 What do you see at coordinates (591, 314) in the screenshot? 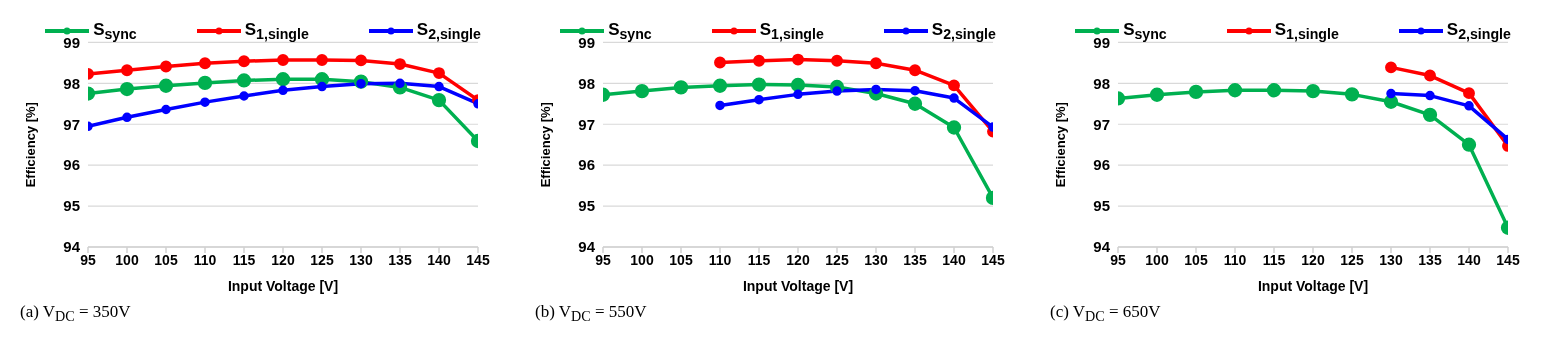
I see `text: (b) V$_{DC}$ = 550V` at bounding box center [591, 314].